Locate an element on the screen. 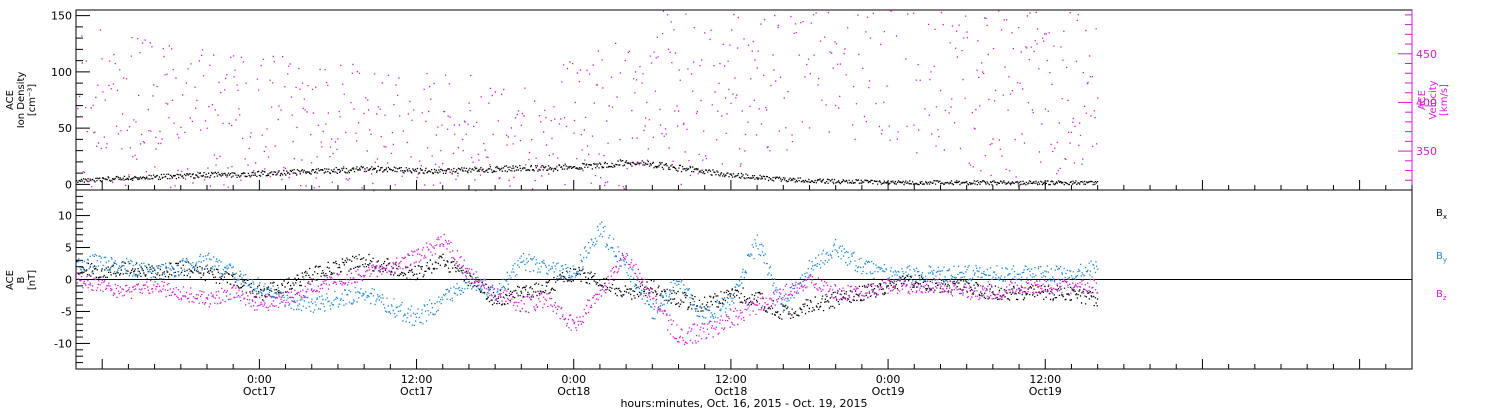 The image size is (1500, 414). legend-bz: Bz is located at coordinates (1441, 295).